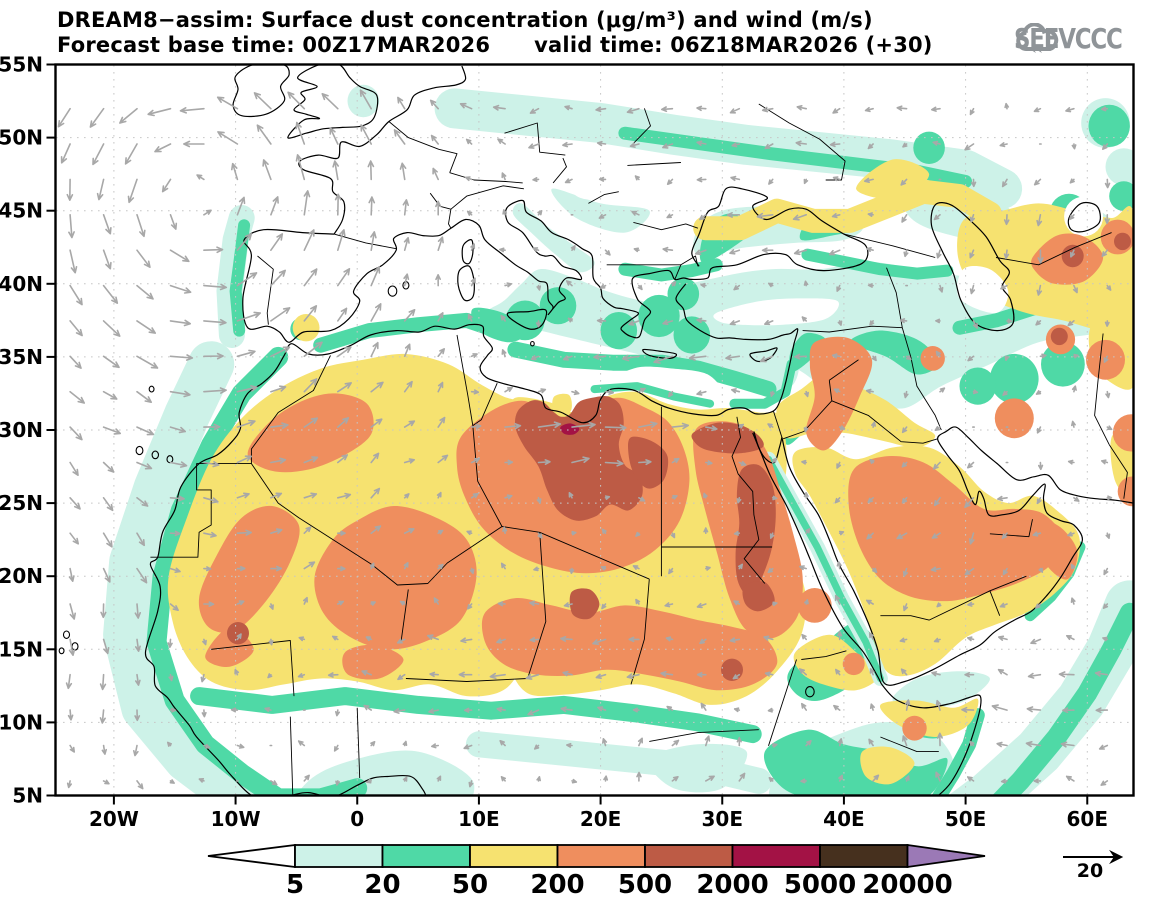 This screenshot has width=1165, height=907. Describe the element at coordinates (21, 211) in the screenshot. I see `lat-tick-label: 45N` at that location.